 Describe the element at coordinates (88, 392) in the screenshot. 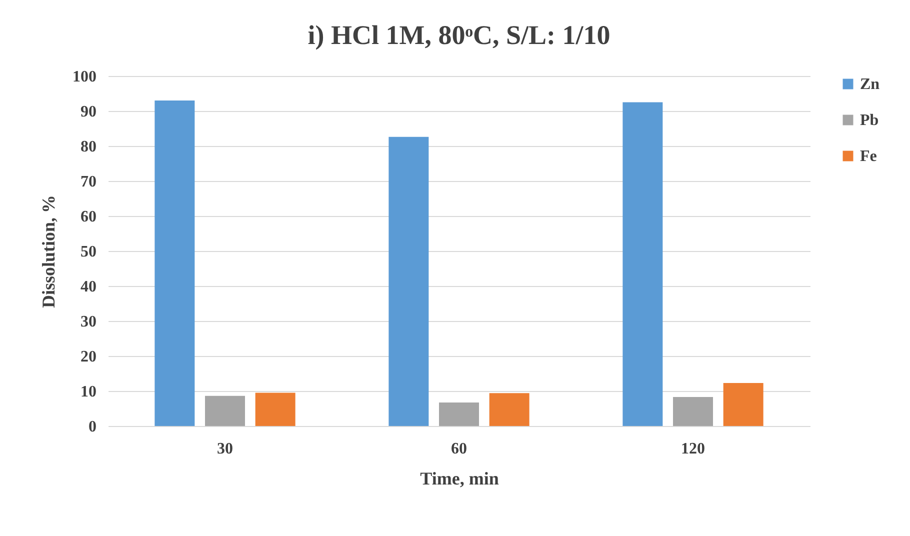

I see `y-tick-label: 10` at that location.